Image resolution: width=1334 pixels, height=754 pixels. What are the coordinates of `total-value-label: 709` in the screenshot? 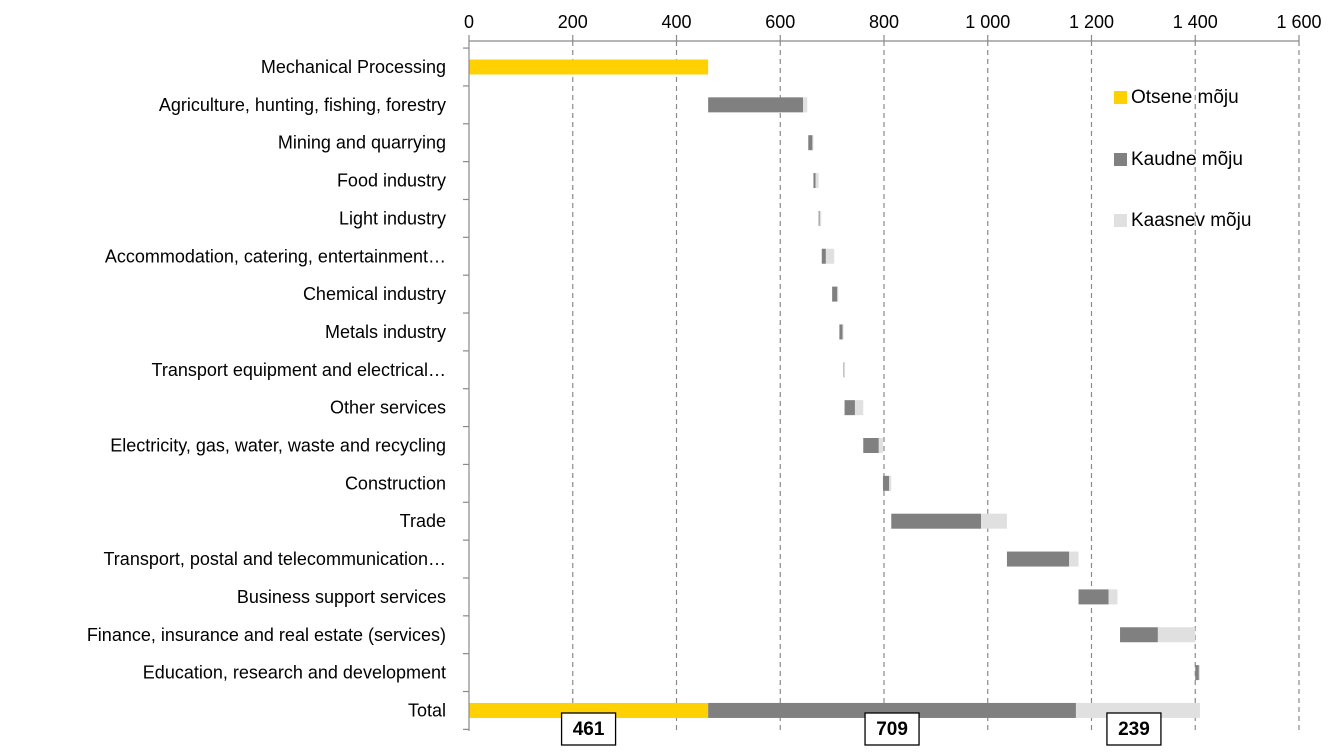 It's located at (892, 729).